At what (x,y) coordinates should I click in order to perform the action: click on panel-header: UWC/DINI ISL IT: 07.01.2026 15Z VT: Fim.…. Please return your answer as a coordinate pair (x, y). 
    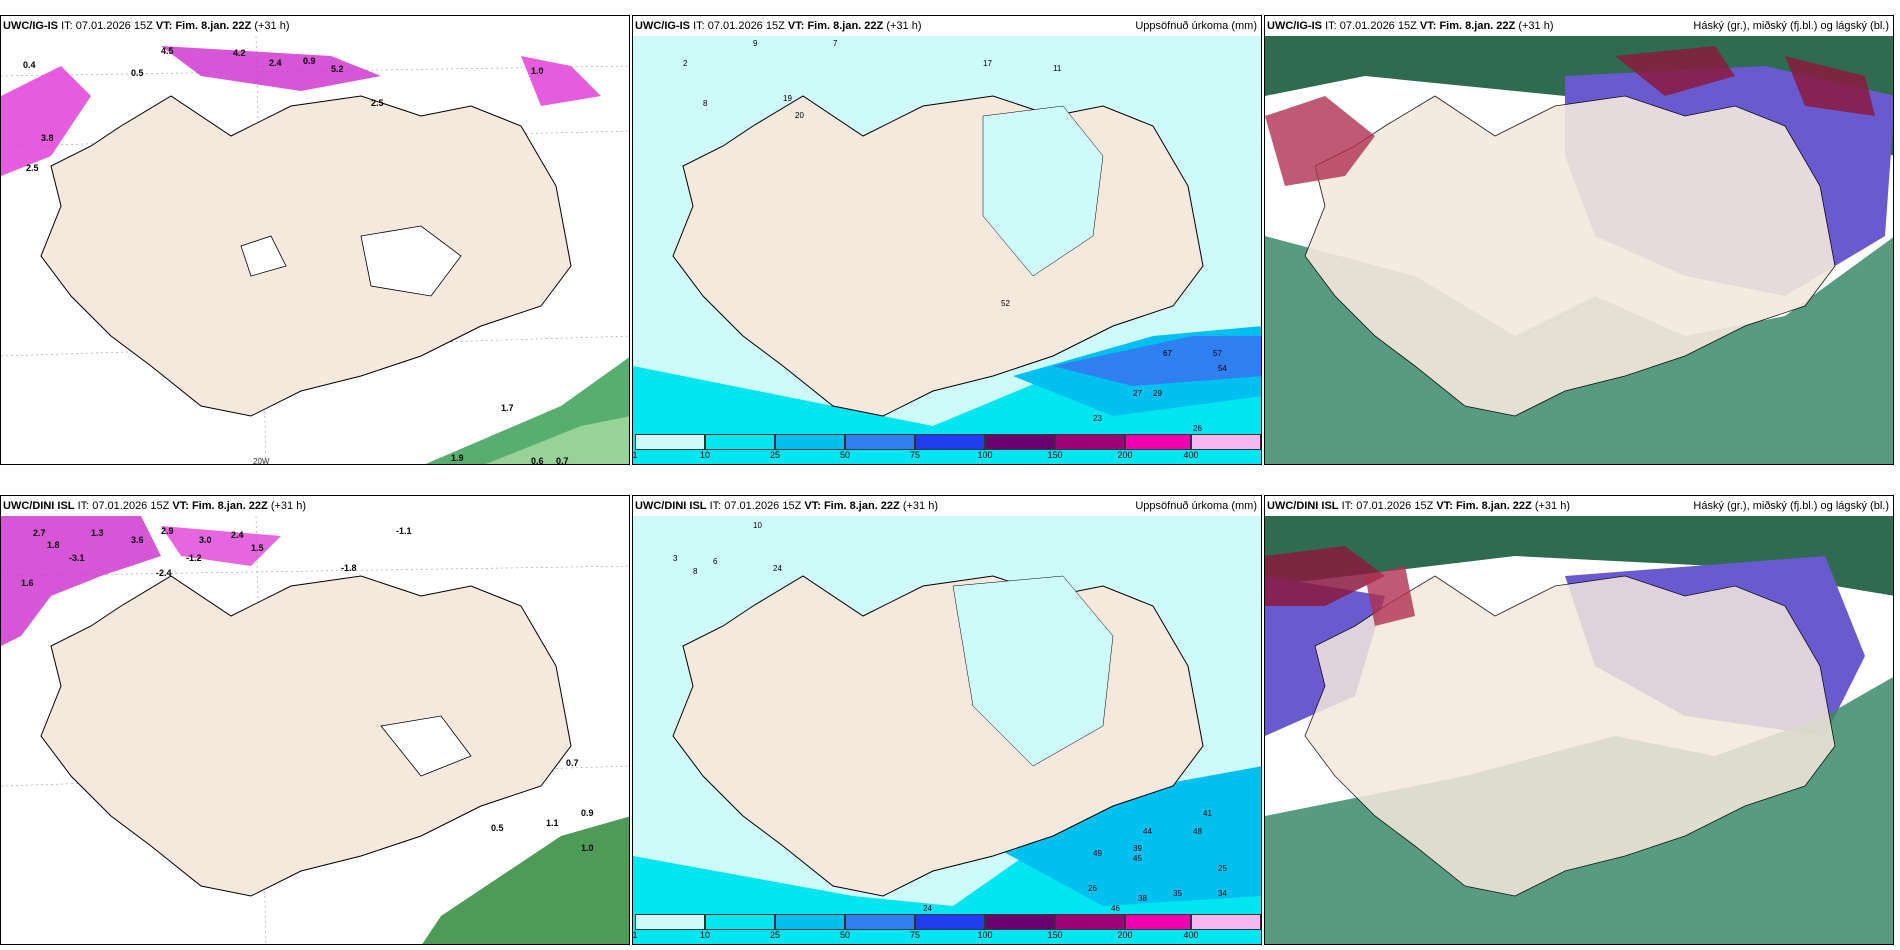
    Looking at the image, I should click on (154, 506).